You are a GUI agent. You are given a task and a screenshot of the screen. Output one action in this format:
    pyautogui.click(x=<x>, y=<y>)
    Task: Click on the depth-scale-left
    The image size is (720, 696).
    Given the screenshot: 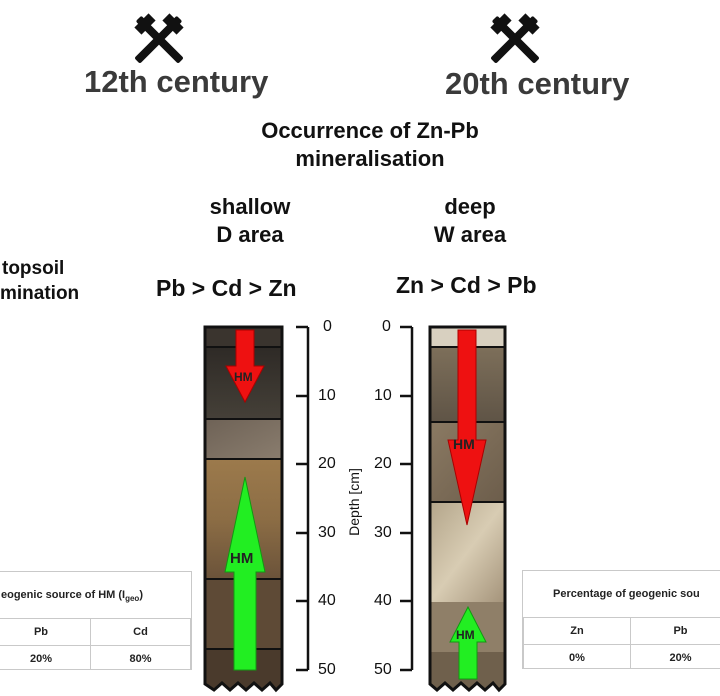 What is the action you would take?
    pyautogui.click(x=303, y=498)
    